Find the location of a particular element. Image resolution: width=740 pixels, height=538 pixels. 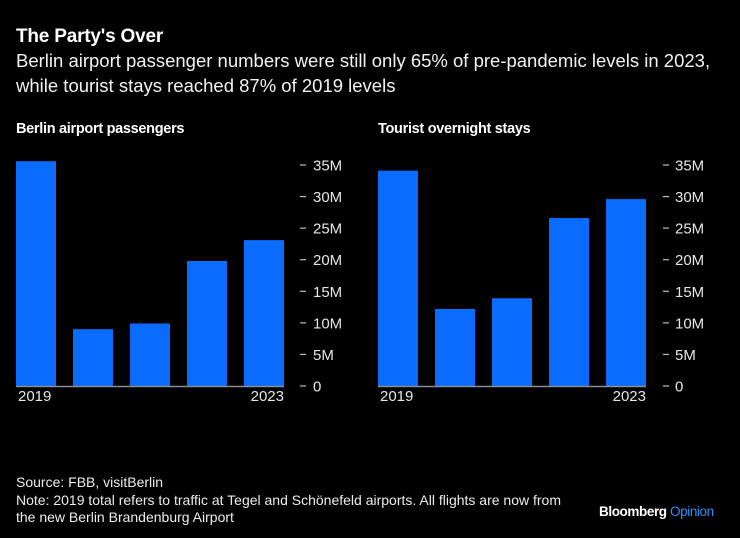

brand-name: Bloomberg is located at coordinates (633, 511).